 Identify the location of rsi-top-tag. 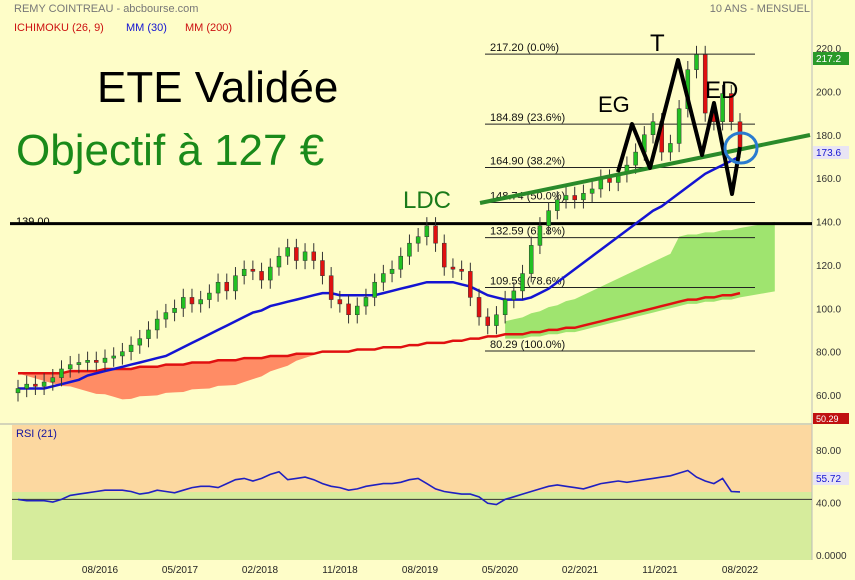
(831, 418).